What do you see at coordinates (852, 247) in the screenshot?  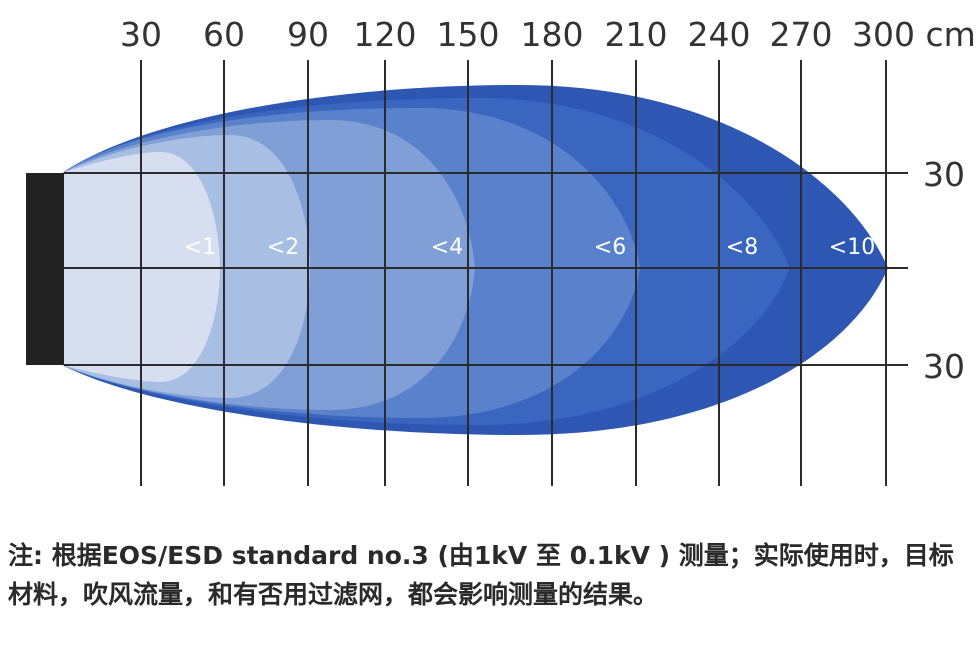 I see `zone-label-10: <10` at bounding box center [852, 247].